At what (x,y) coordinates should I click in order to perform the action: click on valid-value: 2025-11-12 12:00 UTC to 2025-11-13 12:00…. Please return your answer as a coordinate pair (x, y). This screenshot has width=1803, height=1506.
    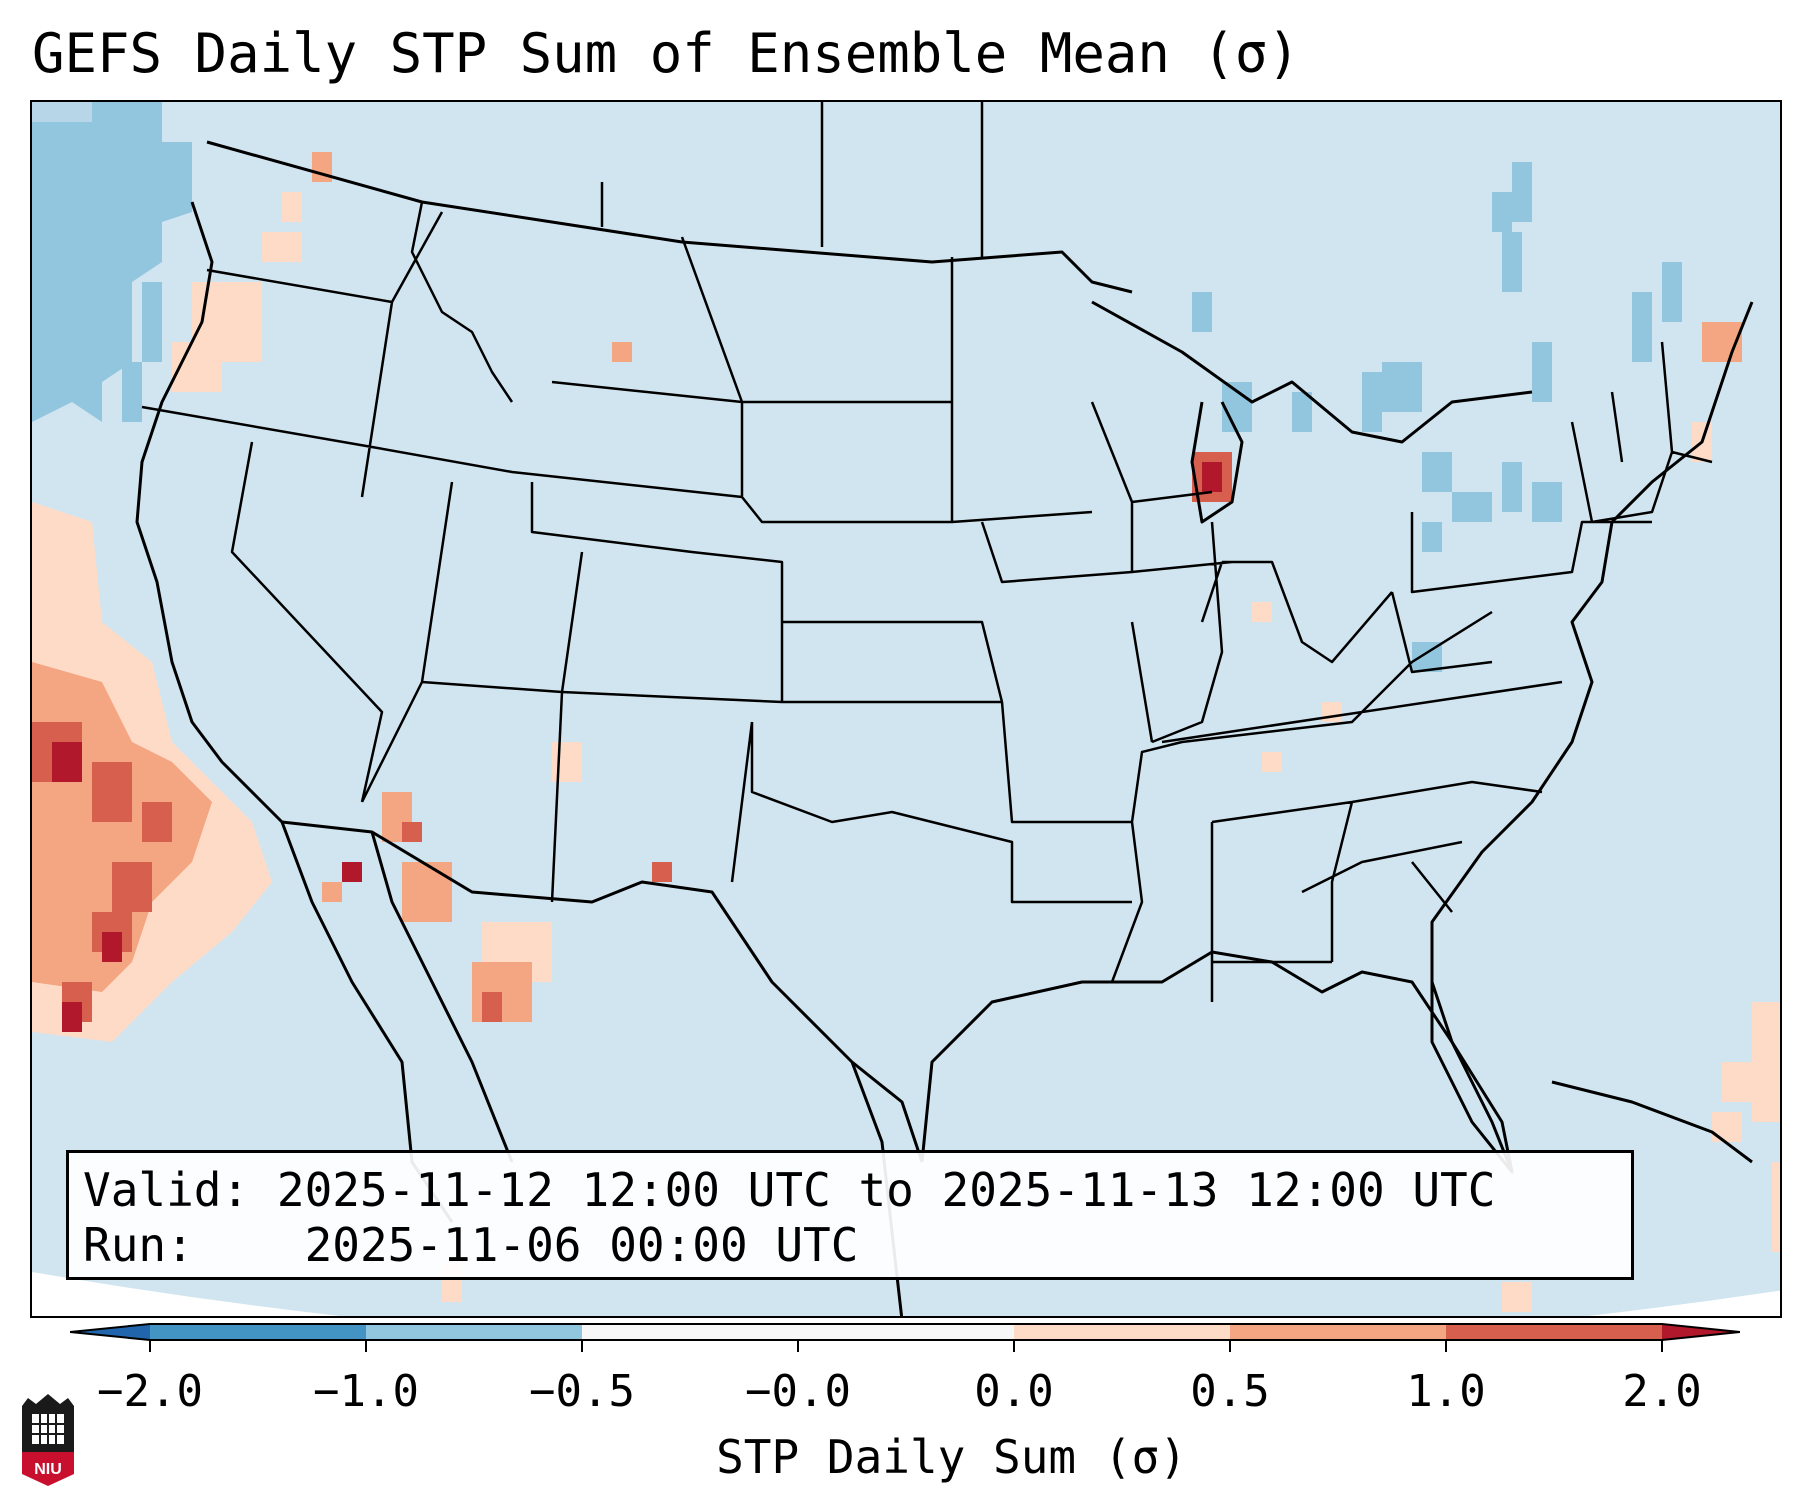
    Looking at the image, I should click on (886, 1190).